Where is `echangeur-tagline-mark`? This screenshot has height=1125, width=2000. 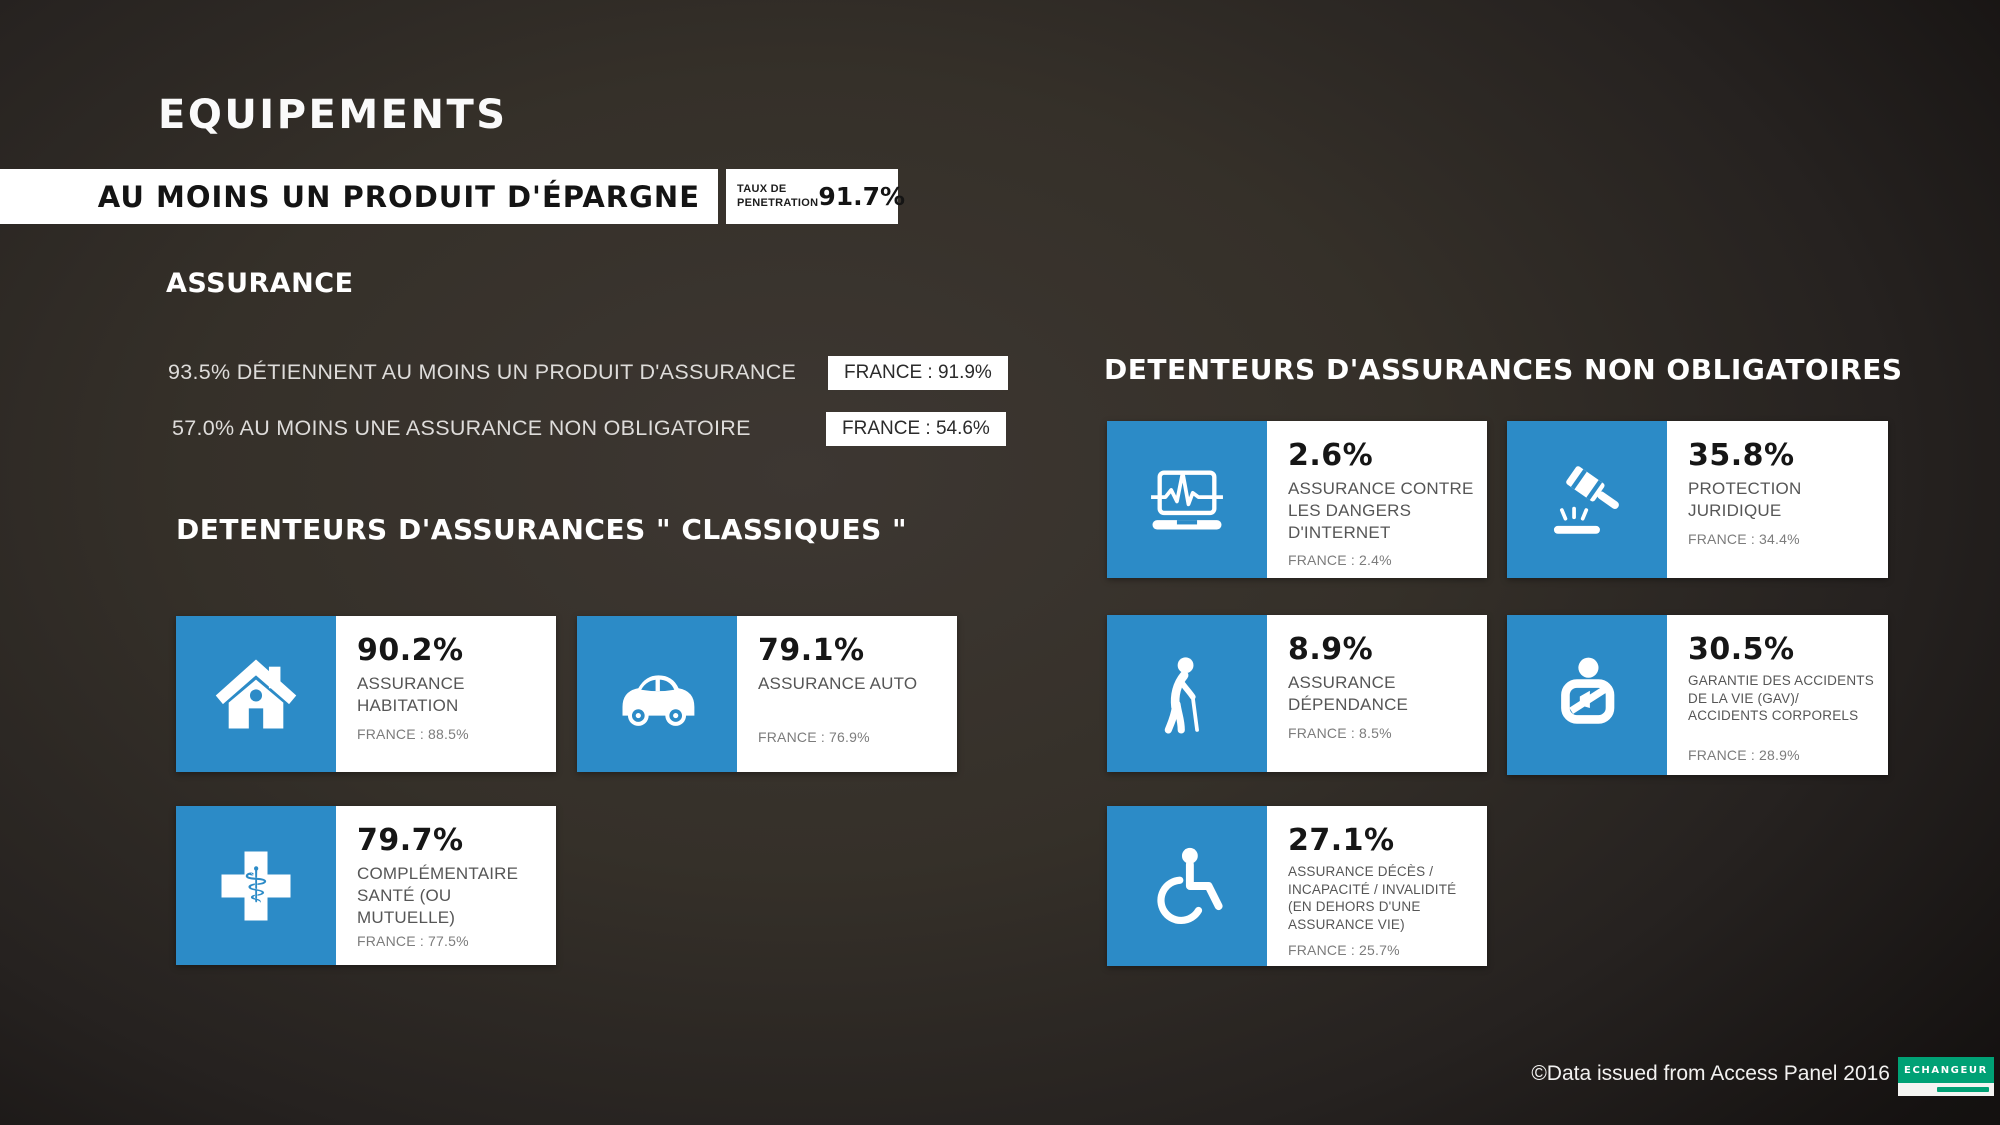
echangeur-tagline-mark is located at coordinates (1963, 1089).